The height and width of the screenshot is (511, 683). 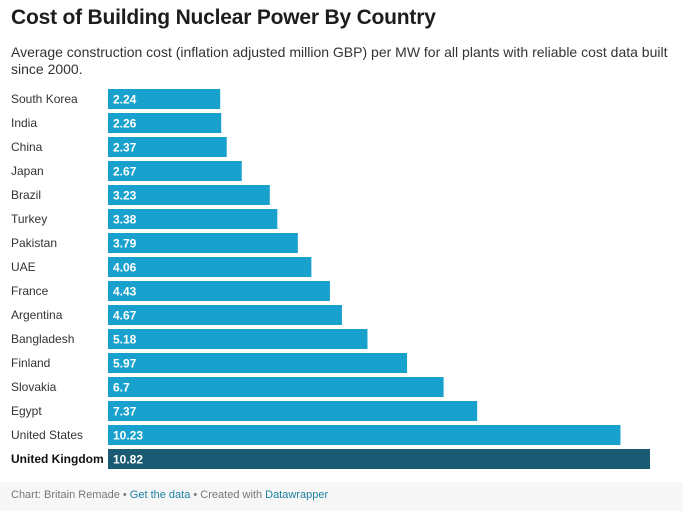 I want to click on category-label-china: China, so click(x=27, y=147).